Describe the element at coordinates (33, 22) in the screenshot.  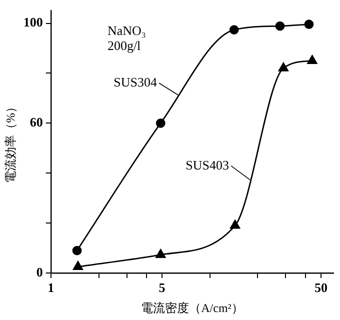
I see `y-tick-label: 100` at that location.